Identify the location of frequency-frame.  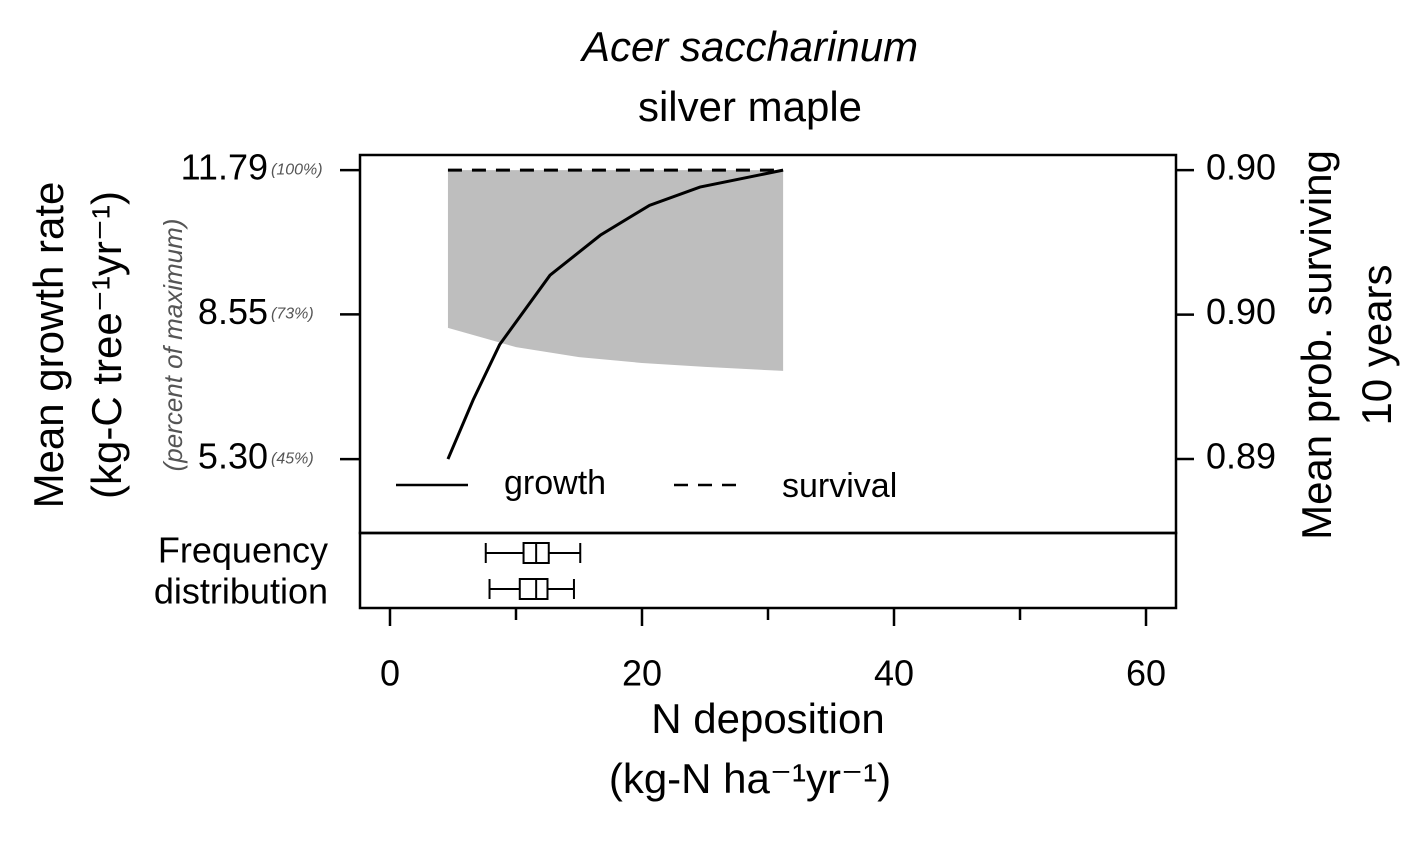
(768, 570).